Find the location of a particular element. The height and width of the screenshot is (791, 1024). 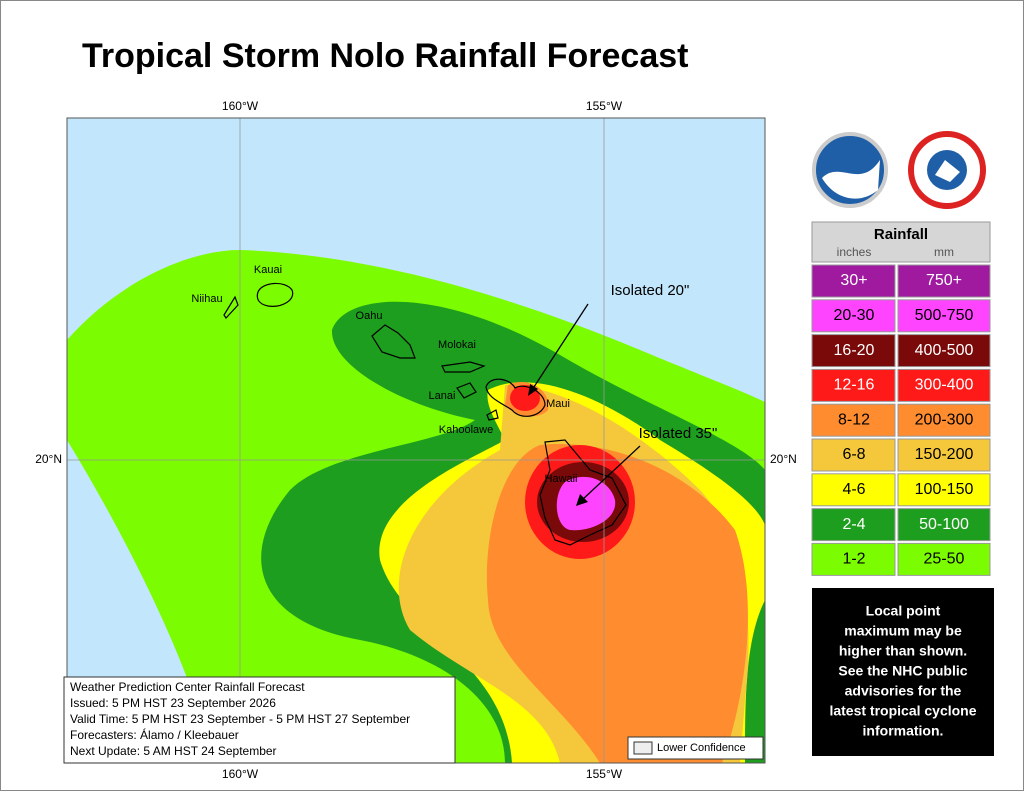

legend-header is located at coordinates (901, 242).